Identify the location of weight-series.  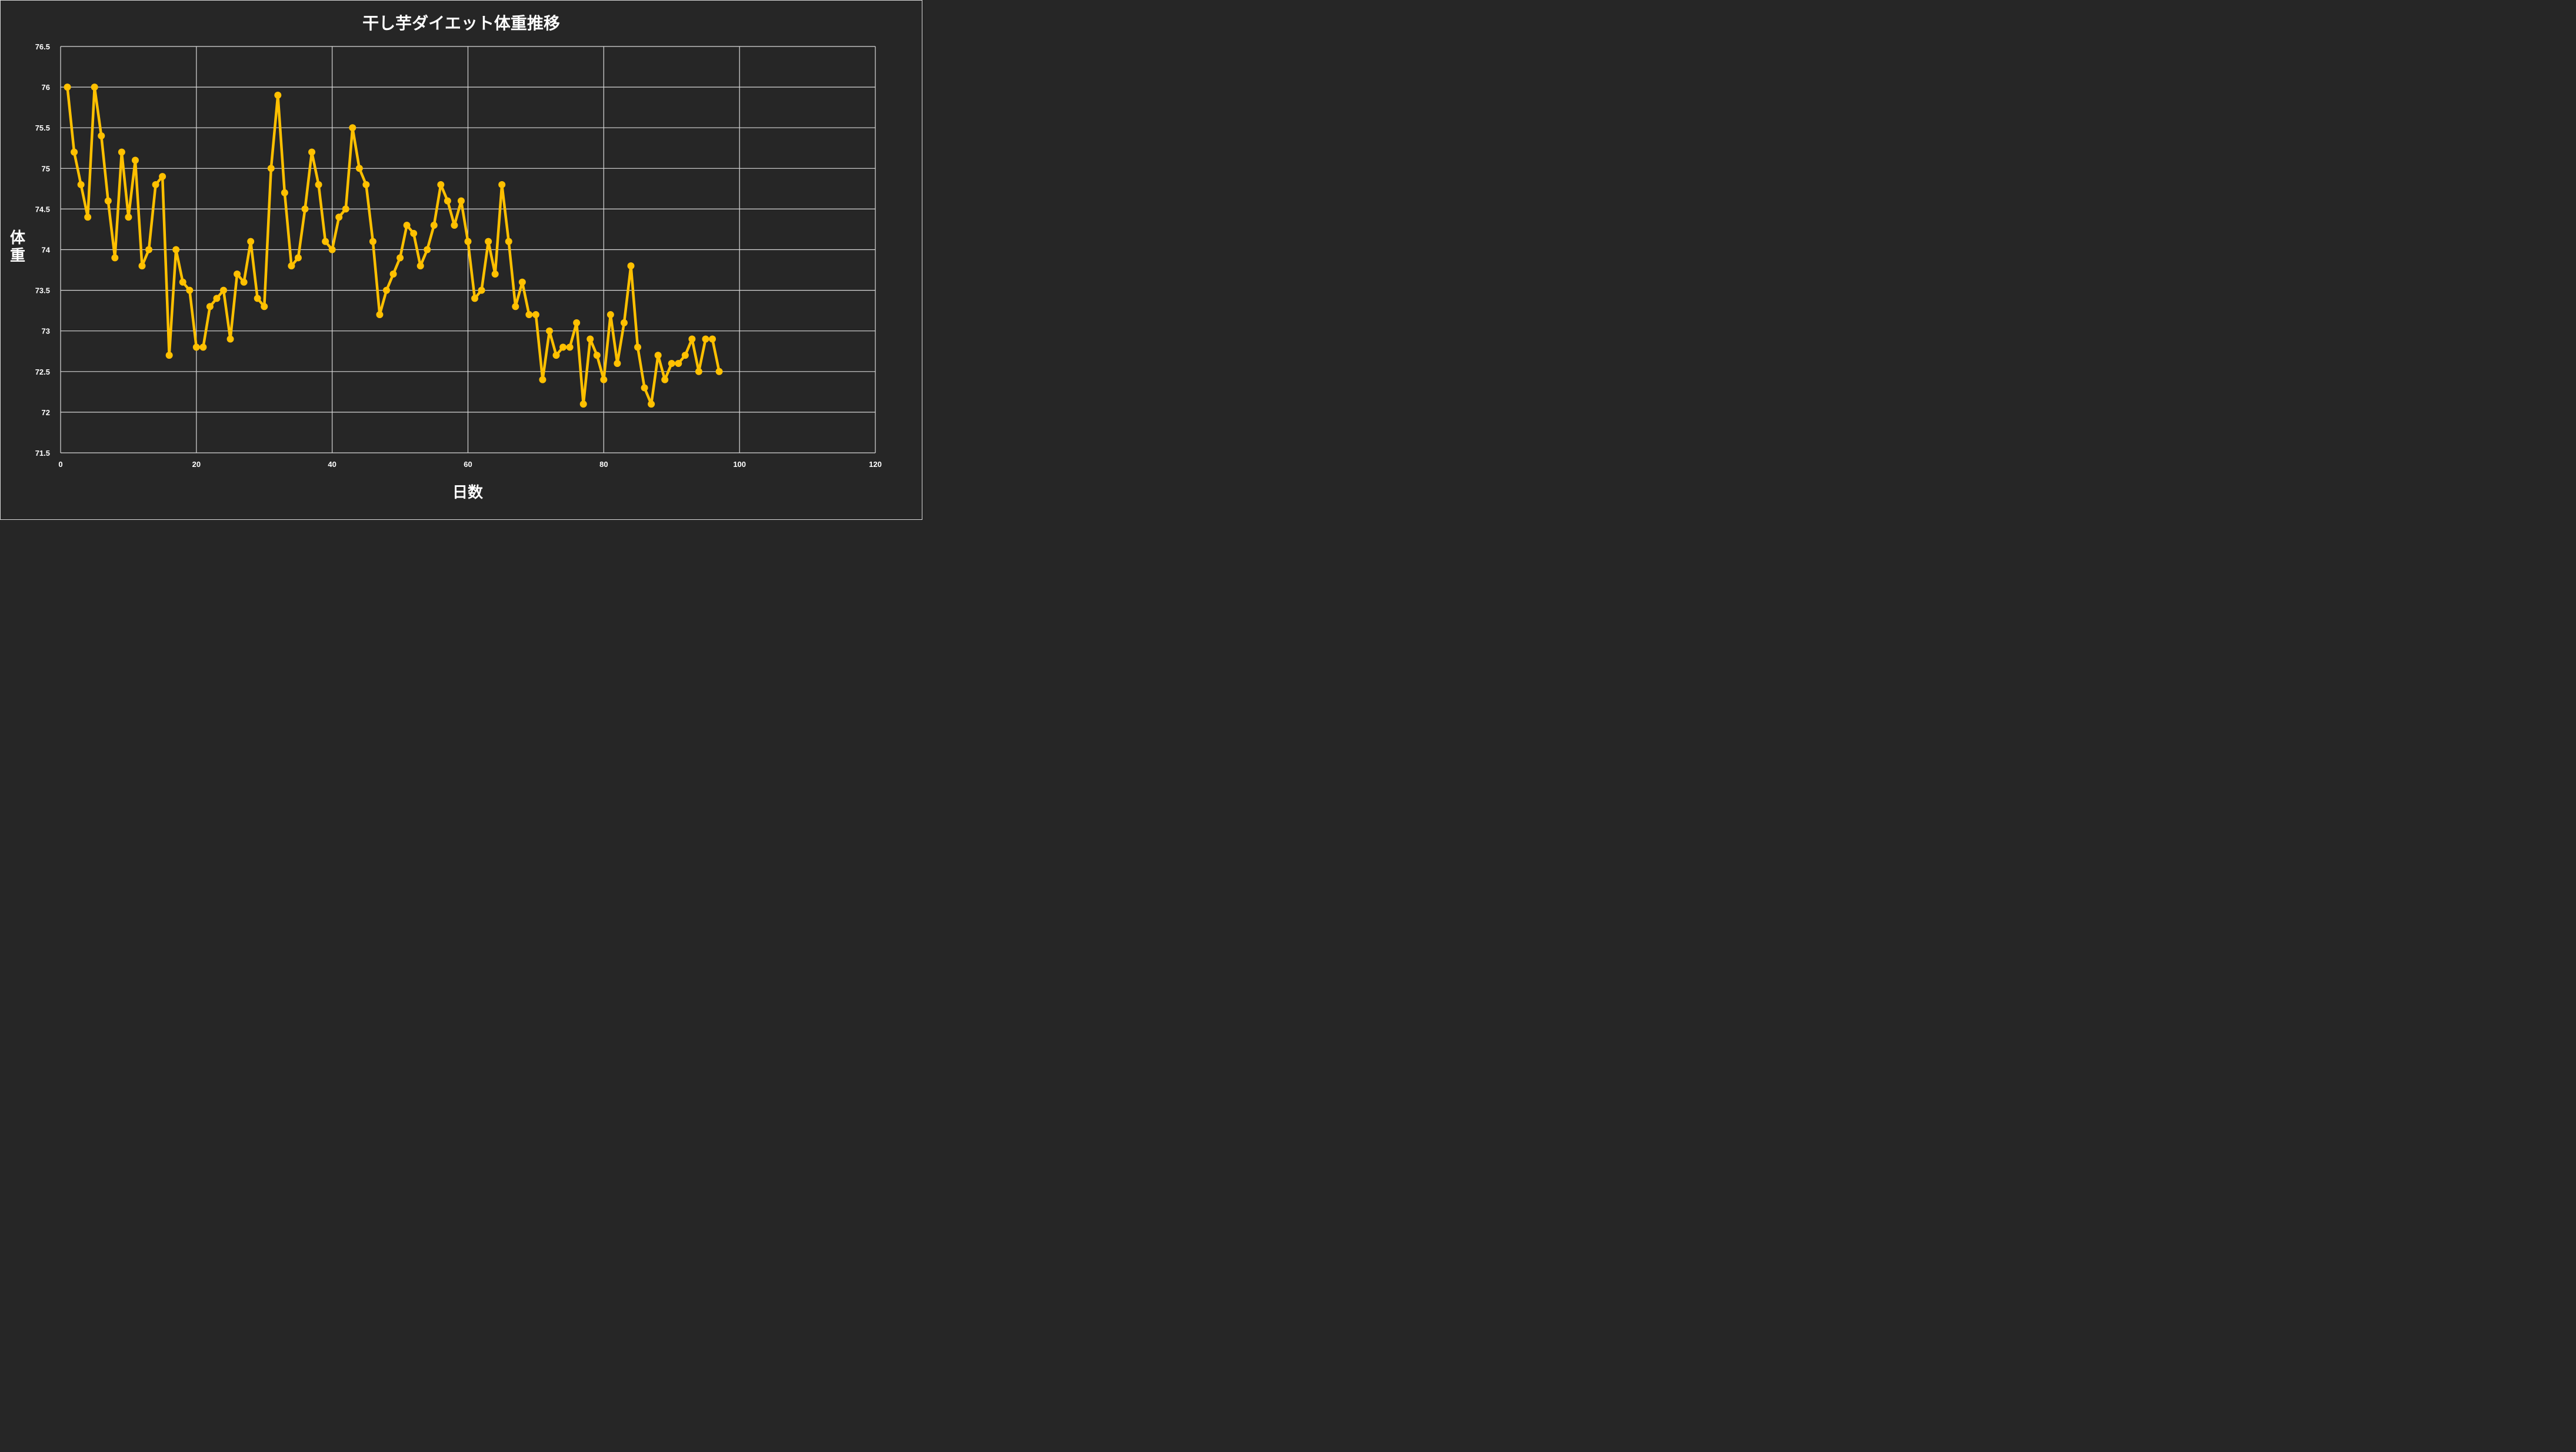
(394, 246).